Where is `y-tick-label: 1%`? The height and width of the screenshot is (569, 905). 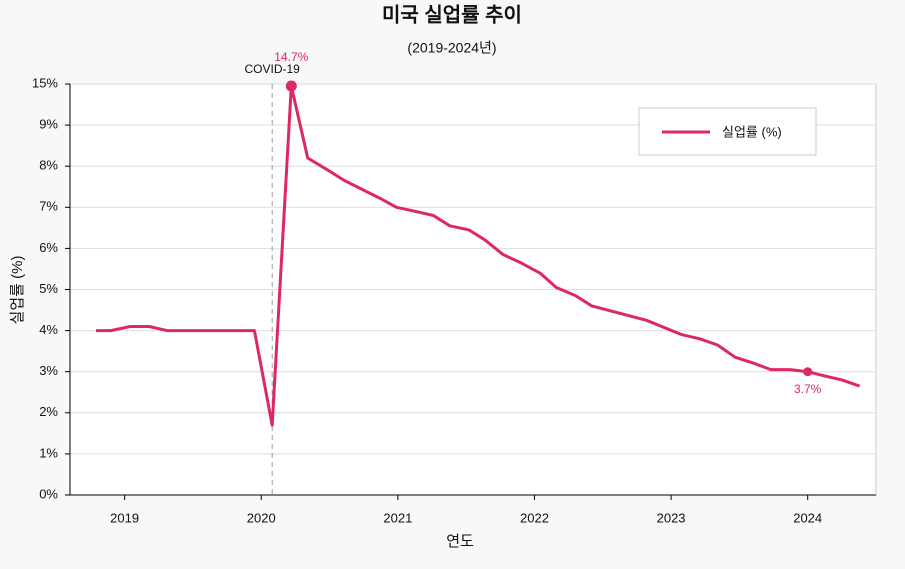
y-tick-label: 1% is located at coordinates (48, 452).